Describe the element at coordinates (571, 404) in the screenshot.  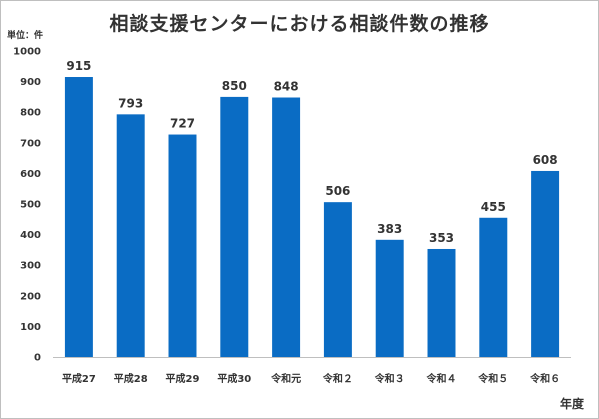
I see `x-axis-title: 年度` at that location.